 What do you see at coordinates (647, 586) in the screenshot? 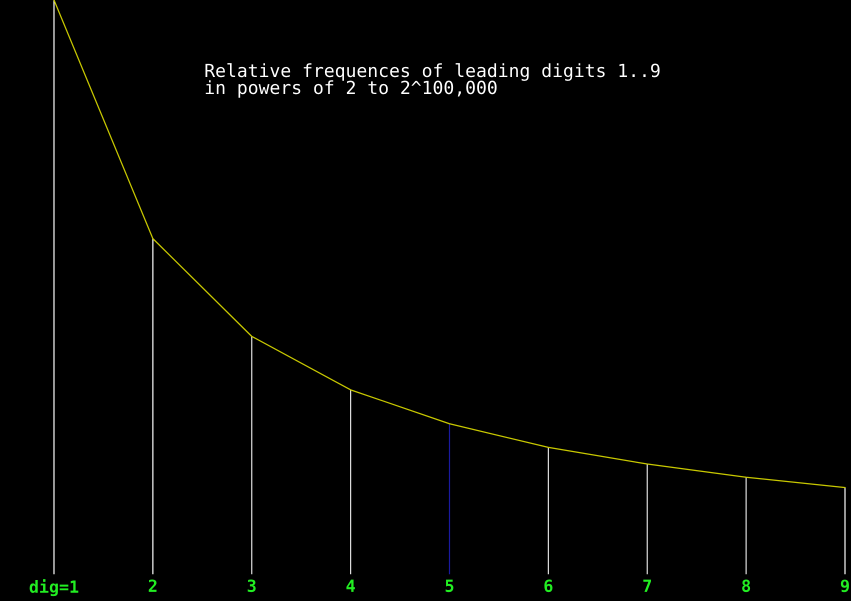
I see `x-tick-label: 7` at bounding box center [647, 586].